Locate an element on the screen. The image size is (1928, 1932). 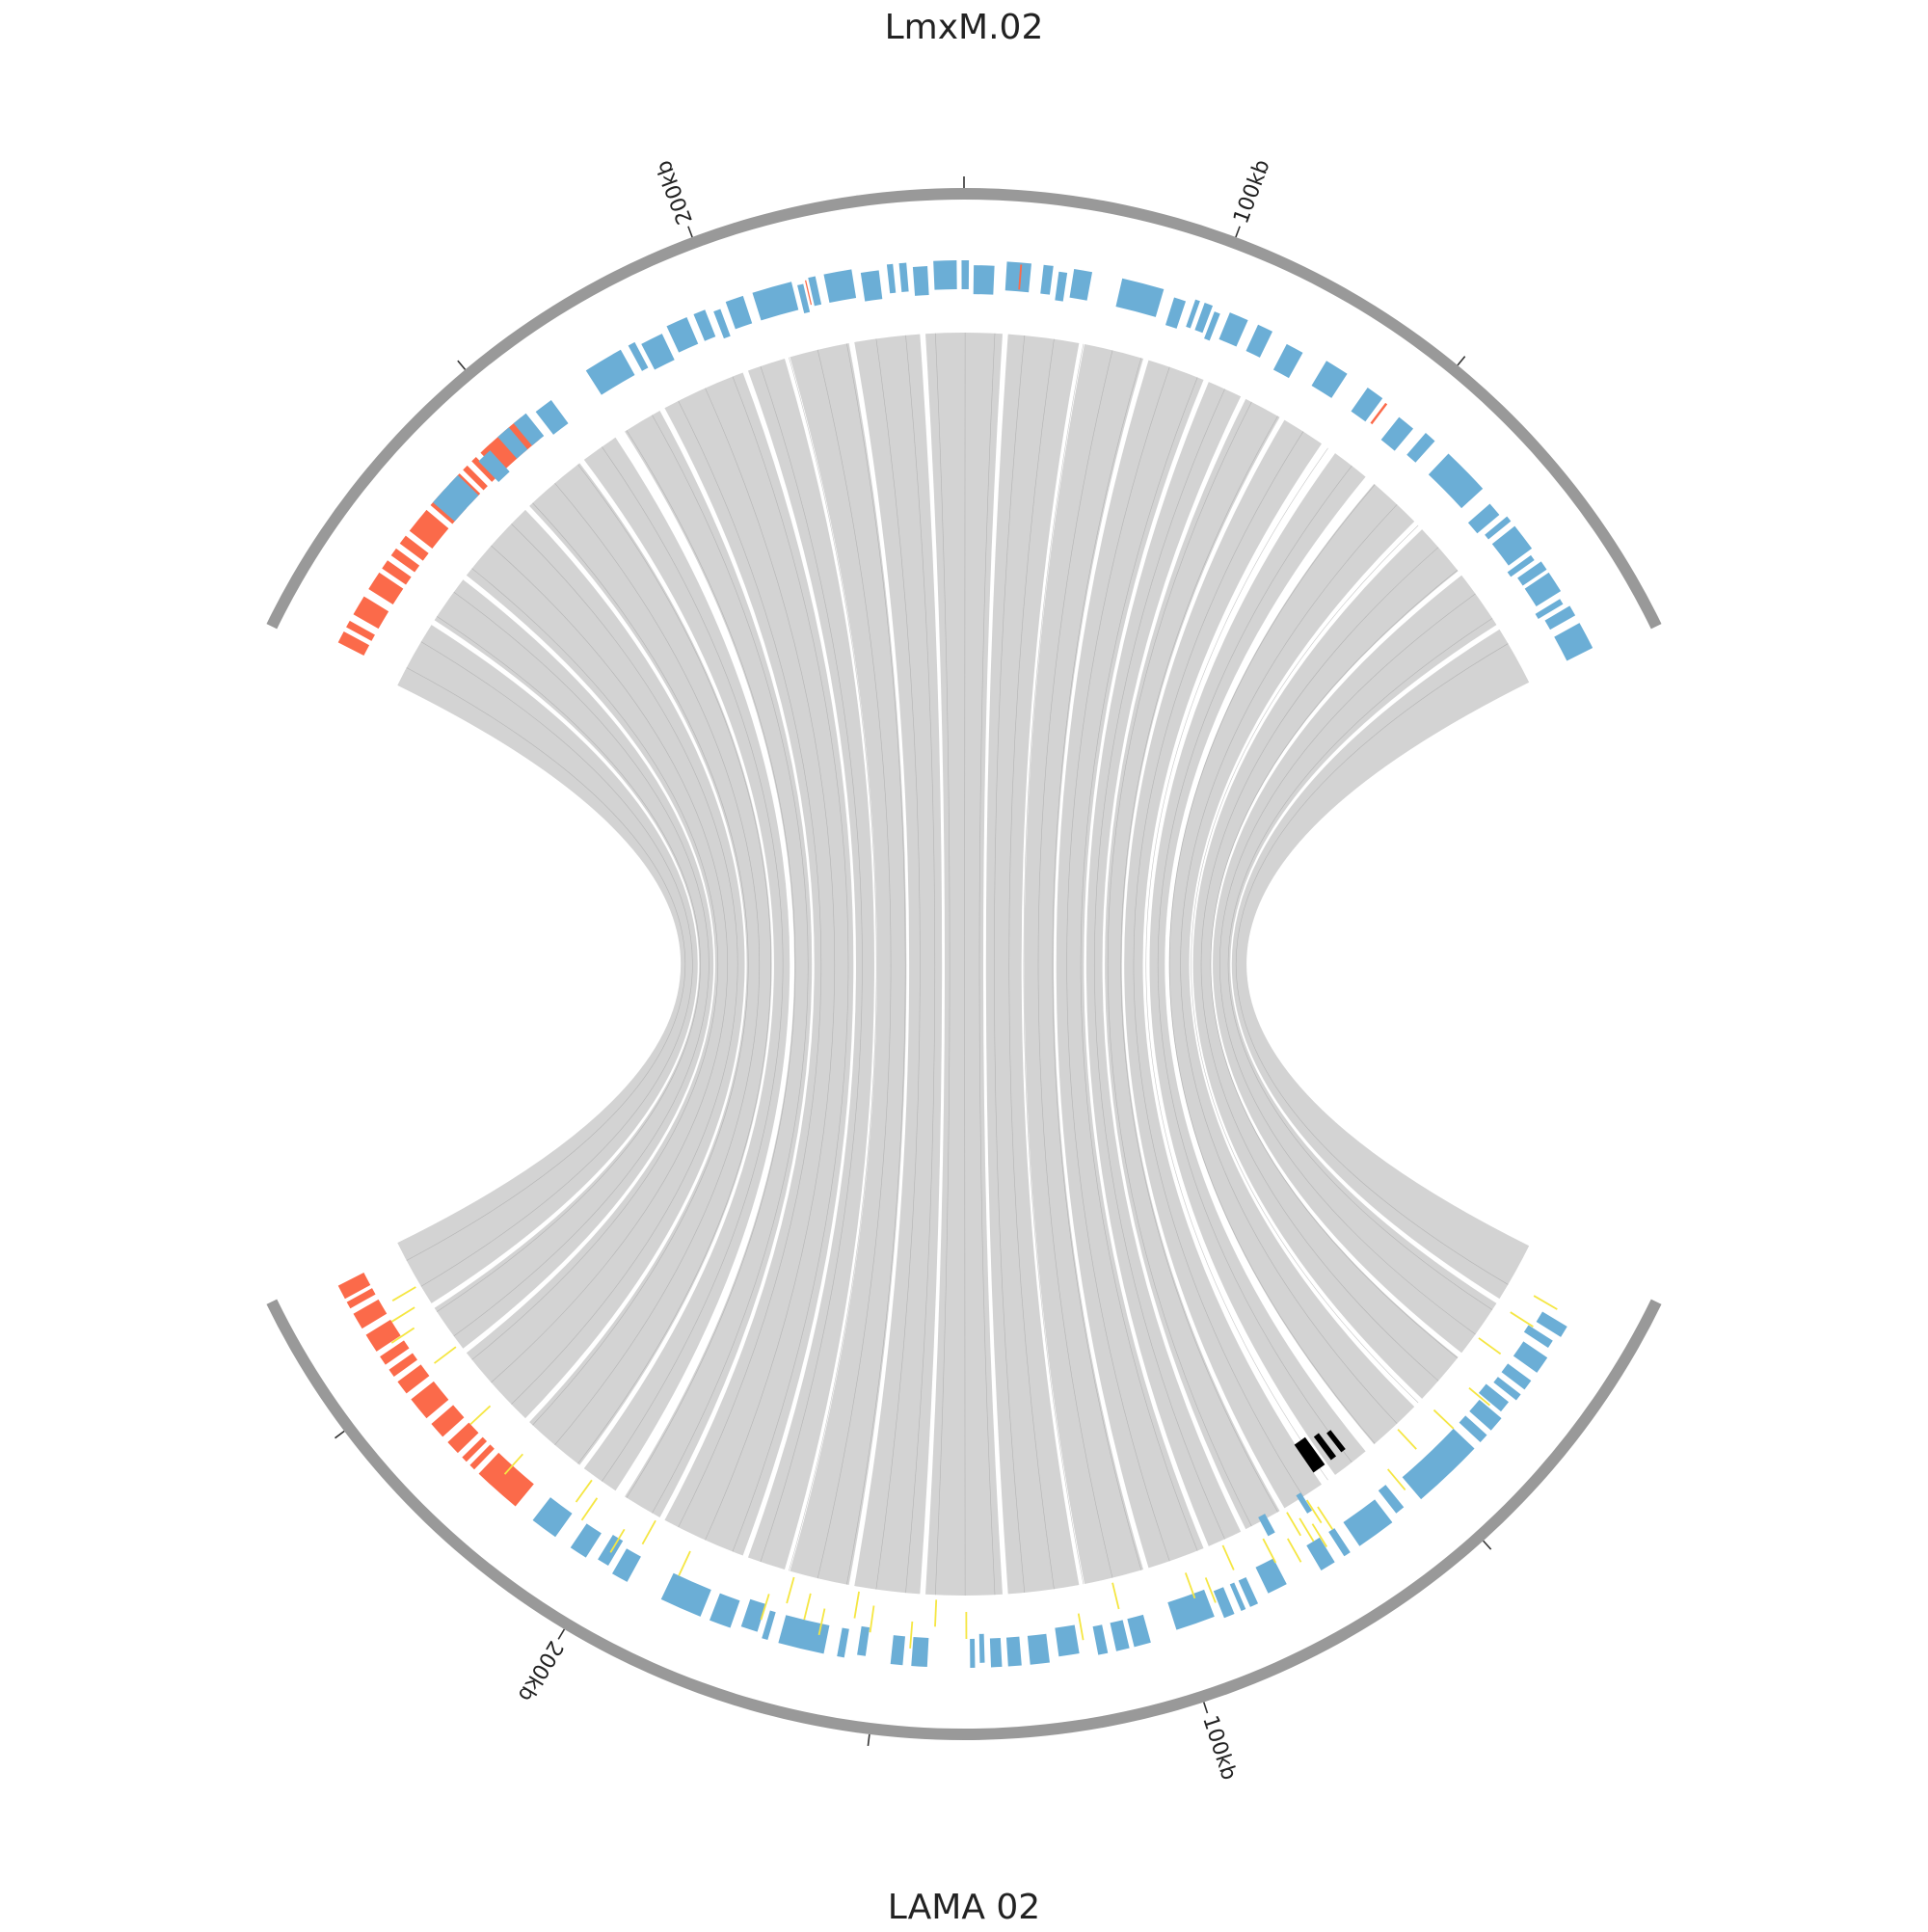
chromosome-title-top: LmxM.02 is located at coordinates (964, 28).